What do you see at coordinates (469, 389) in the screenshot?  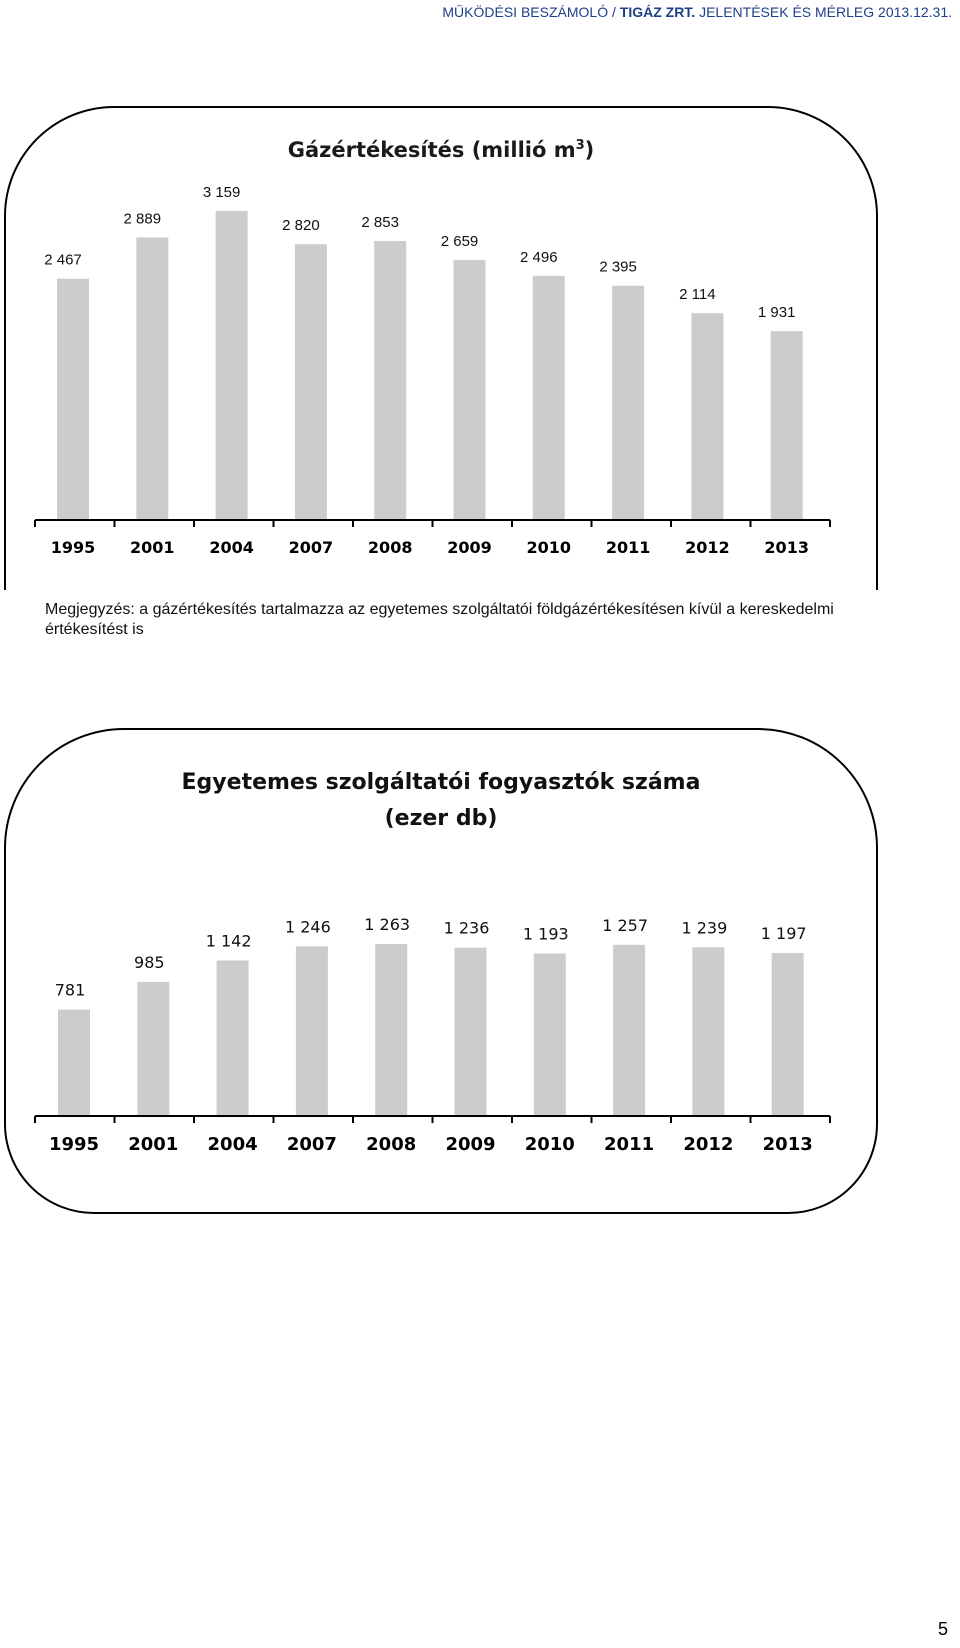 I see `gas-sales-bar-2009` at bounding box center [469, 389].